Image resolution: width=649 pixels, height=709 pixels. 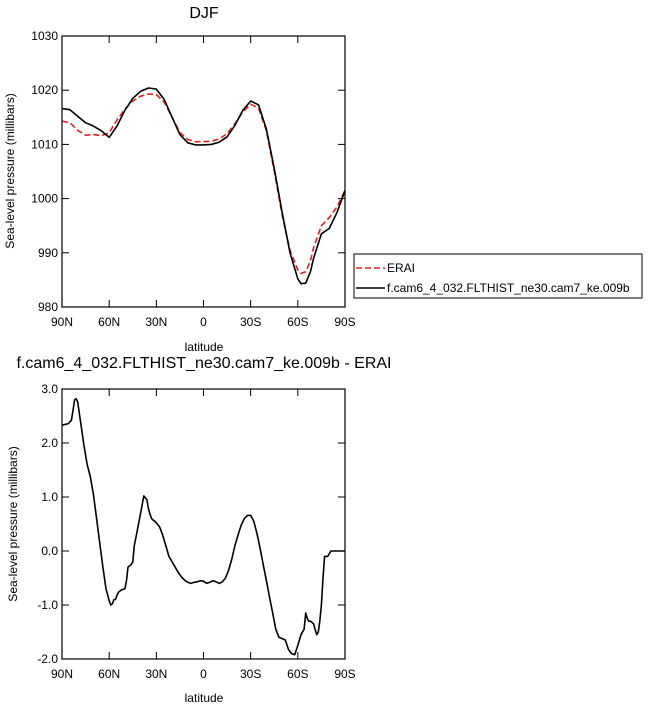 What do you see at coordinates (47, 605) in the screenshot?
I see `y-tick-label: -1.0` at bounding box center [47, 605].